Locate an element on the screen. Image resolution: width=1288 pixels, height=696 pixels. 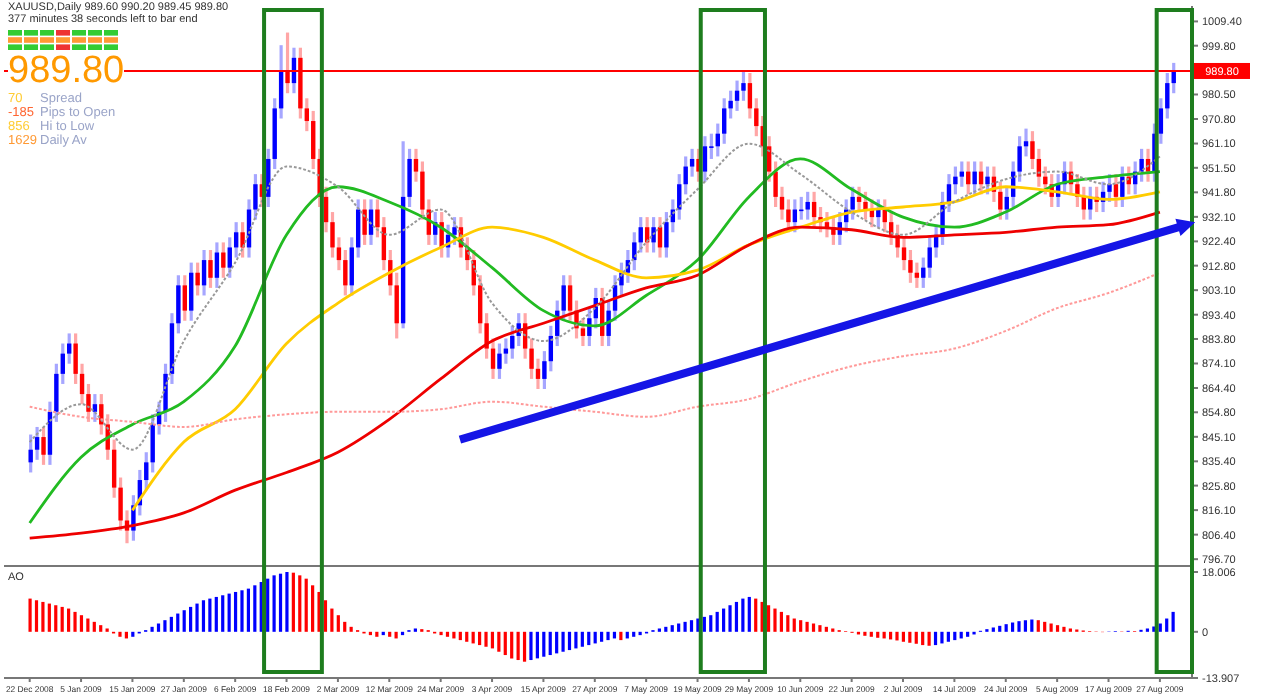
annotation: 989.80 is located at coordinates (66, 71).